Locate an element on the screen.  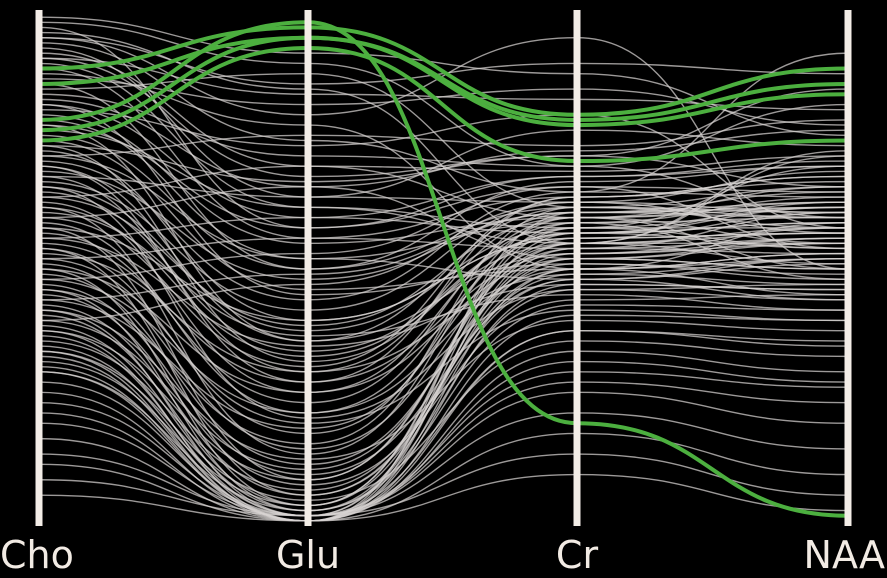
axis-label-cho: Cho is located at coordinates (37, 555).